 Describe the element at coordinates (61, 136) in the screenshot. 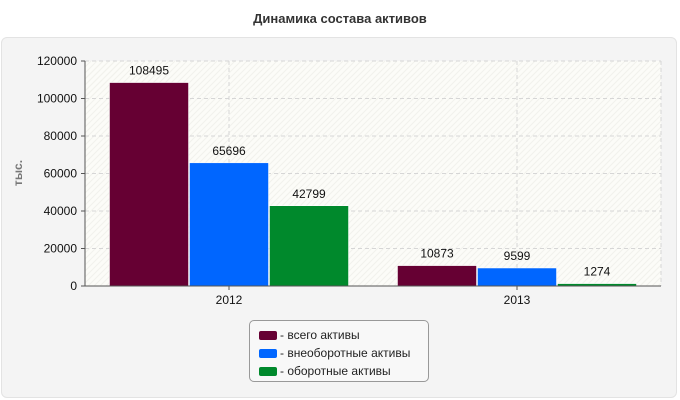

I see `y-tick-label: 80000` at that location.